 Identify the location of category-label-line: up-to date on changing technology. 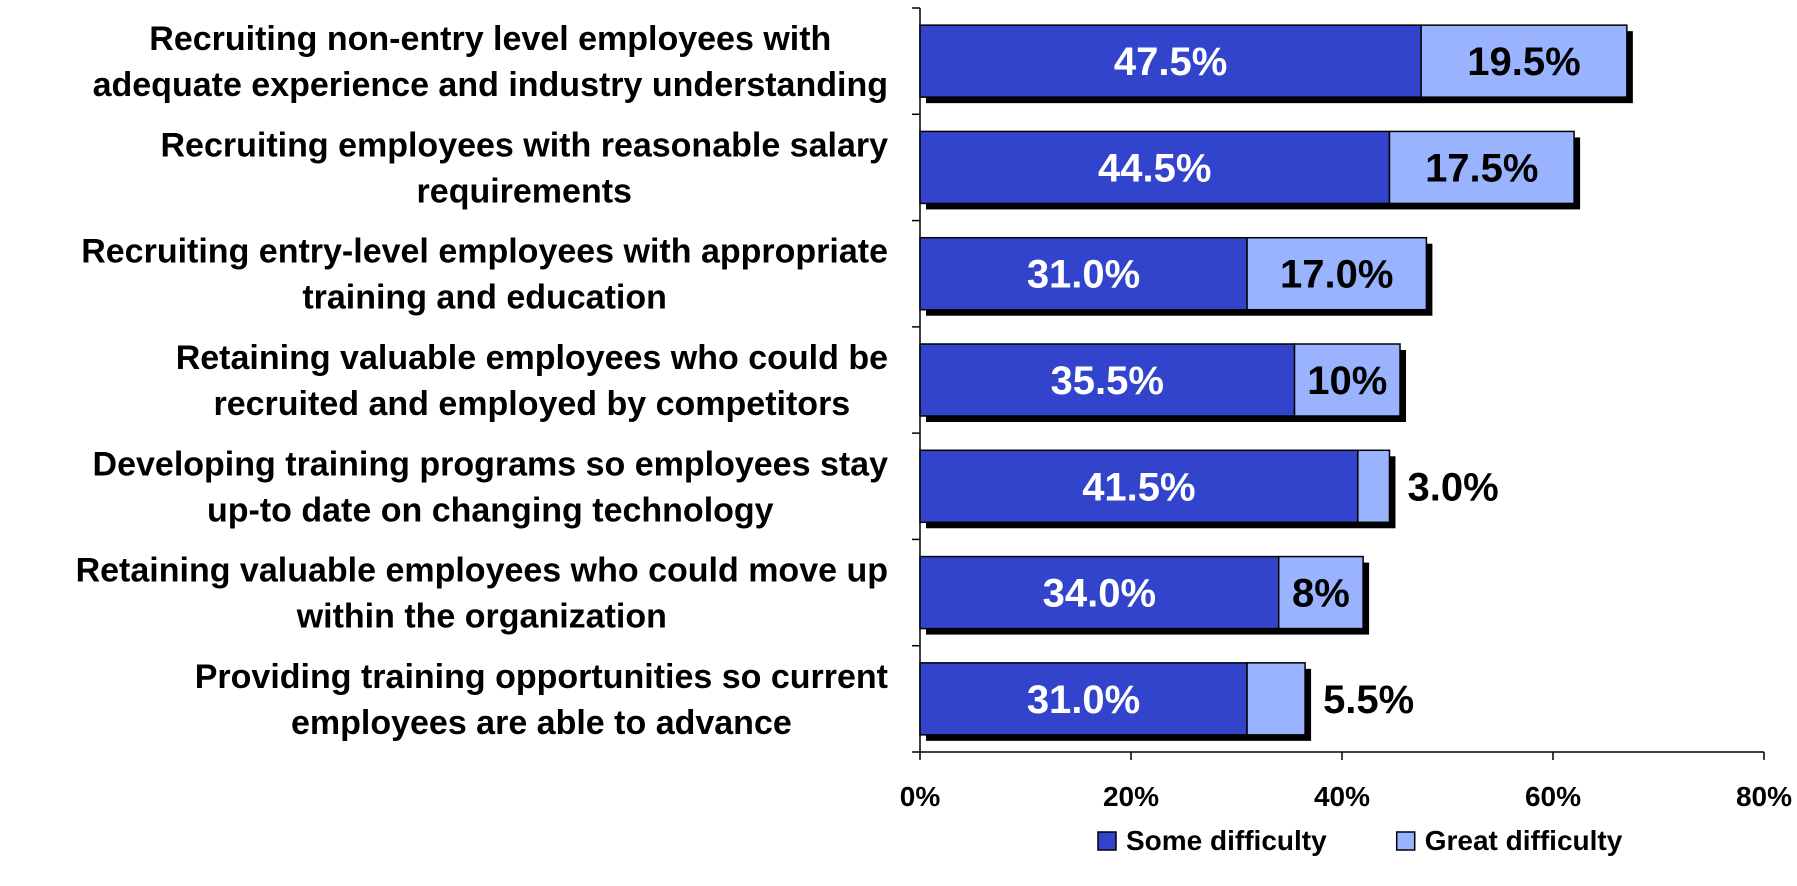
(490, 510).